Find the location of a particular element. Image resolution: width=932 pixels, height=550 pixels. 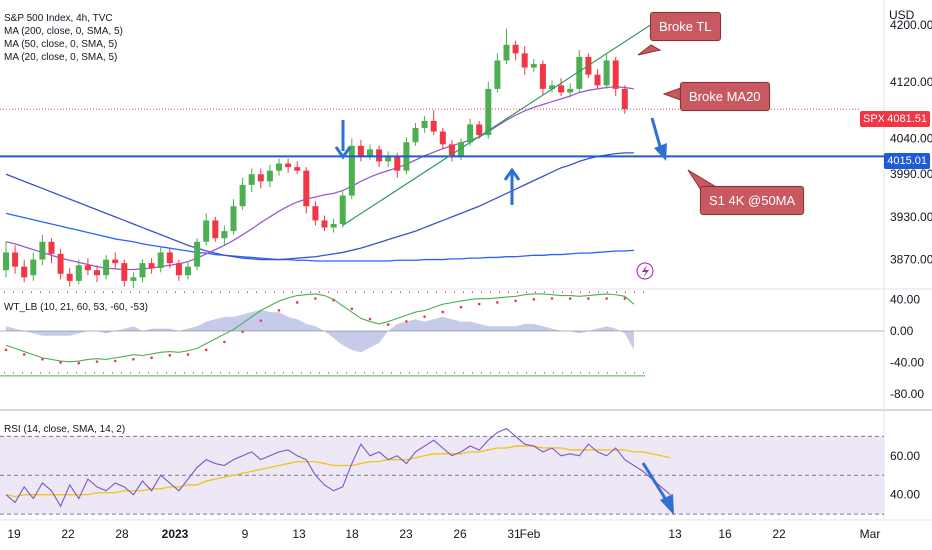

wt-tick-label: -40.00 is located at coordinates (907, 363).